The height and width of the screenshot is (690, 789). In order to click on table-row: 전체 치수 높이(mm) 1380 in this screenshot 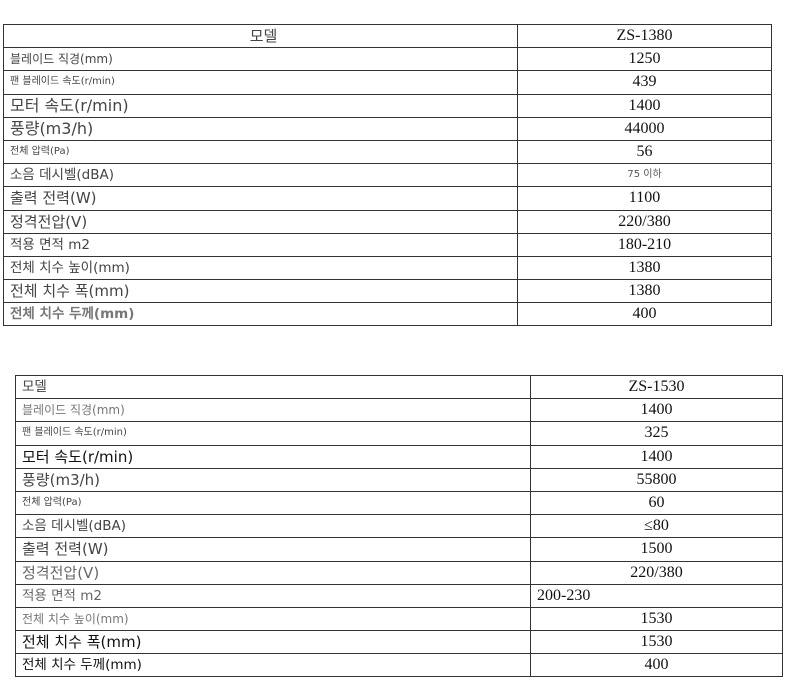, I will do `click(387, 268)`.